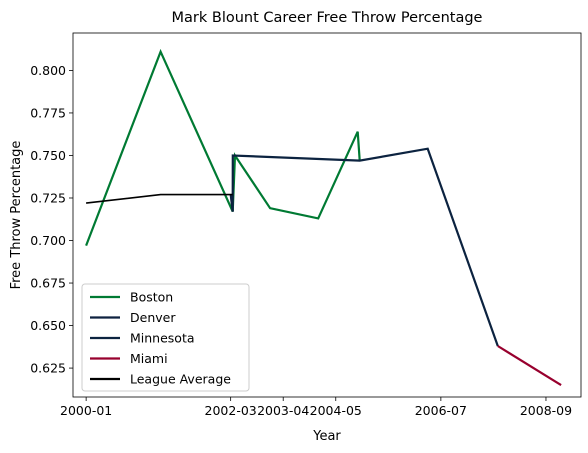 The height and width of the screenshot is (453, 588). I want to click on x-tick-label: 2006-07, so click(441, 410).